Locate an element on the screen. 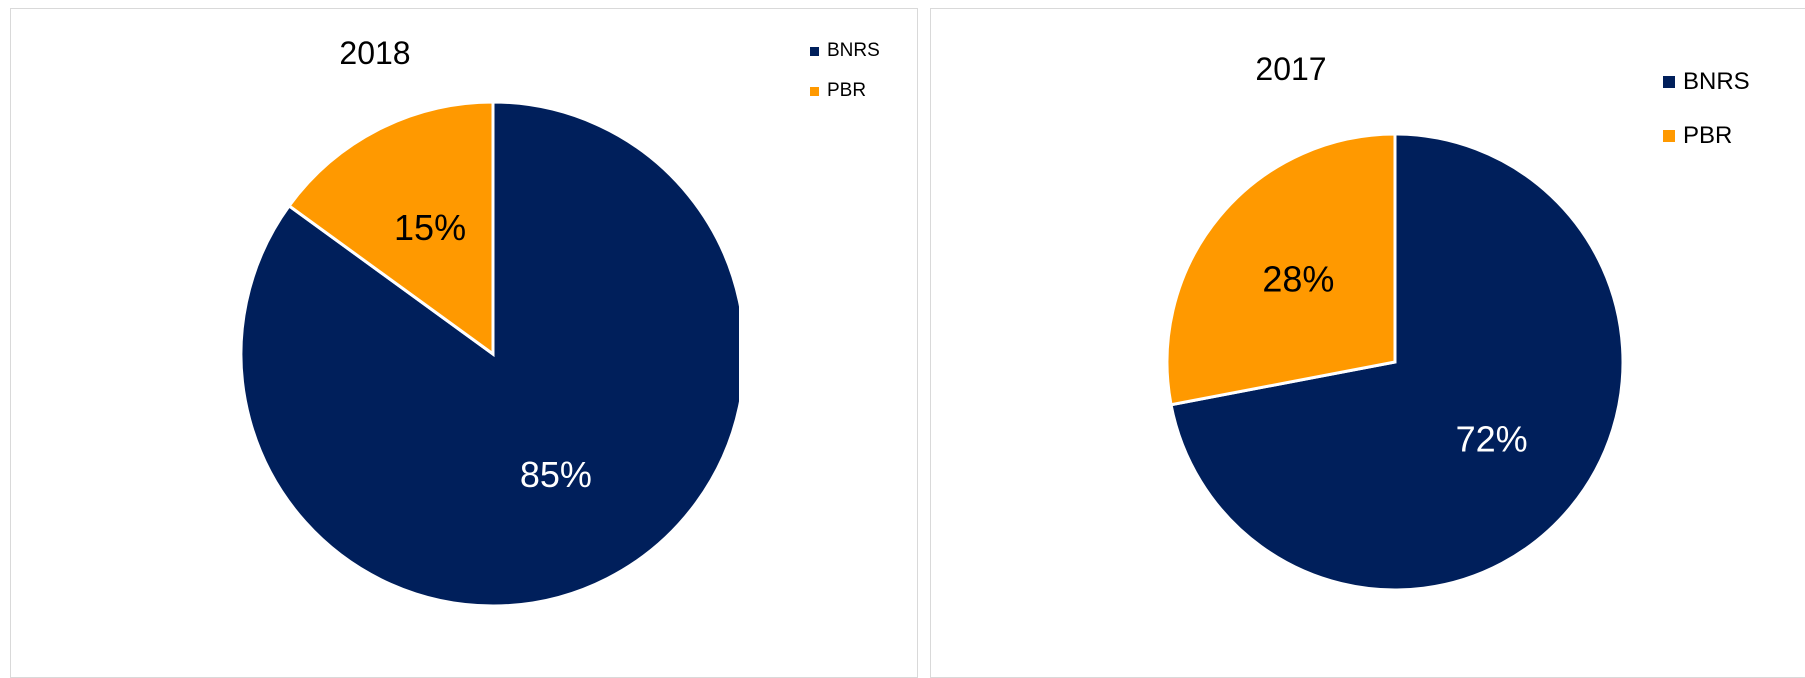 The width and height of the screenshot is (1805, 678). chart-title: 2018 is located at coordinates (375, 53).